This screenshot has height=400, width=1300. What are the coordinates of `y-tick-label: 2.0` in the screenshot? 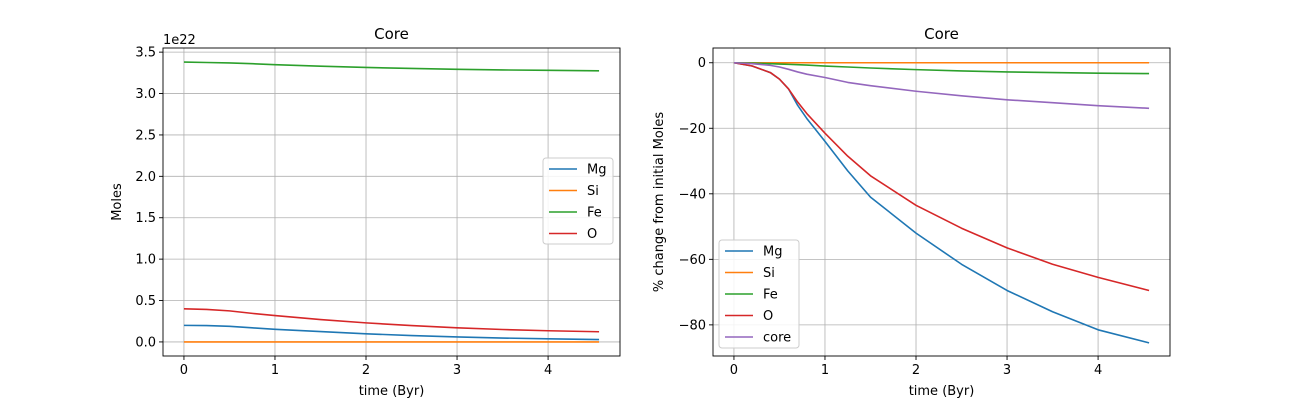 It's located at (145, 177).